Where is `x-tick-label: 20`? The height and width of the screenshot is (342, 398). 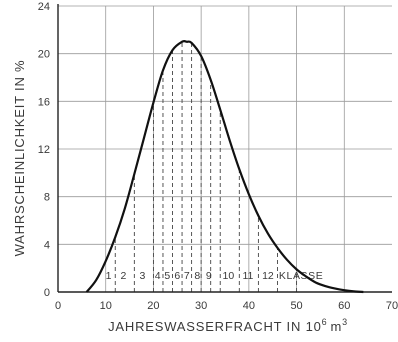 x-tick-label: 20 is located at coordinates (153, 306).